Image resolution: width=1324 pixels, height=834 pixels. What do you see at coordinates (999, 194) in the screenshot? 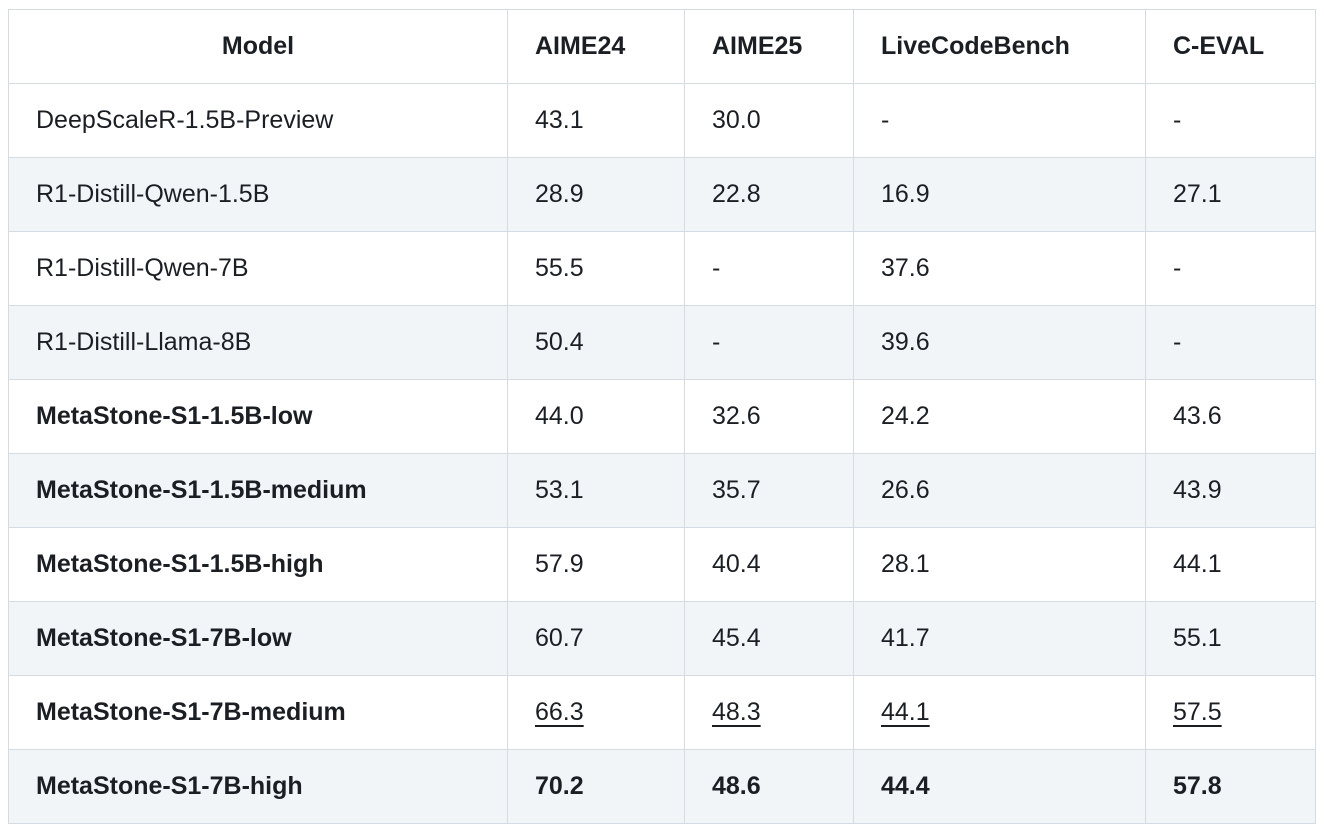
I see `value-cell: 16.9` at bounding box center [999, 194].